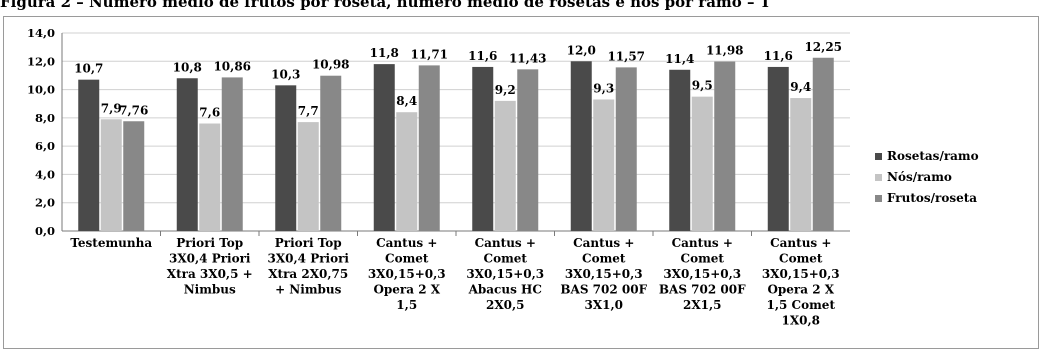 The height and width of the screenshot is (351, 1041). What do you see at coordinates (331, 65) in the screenshot?
I see `data-label: 10,98` at bounding box center [331, 65].